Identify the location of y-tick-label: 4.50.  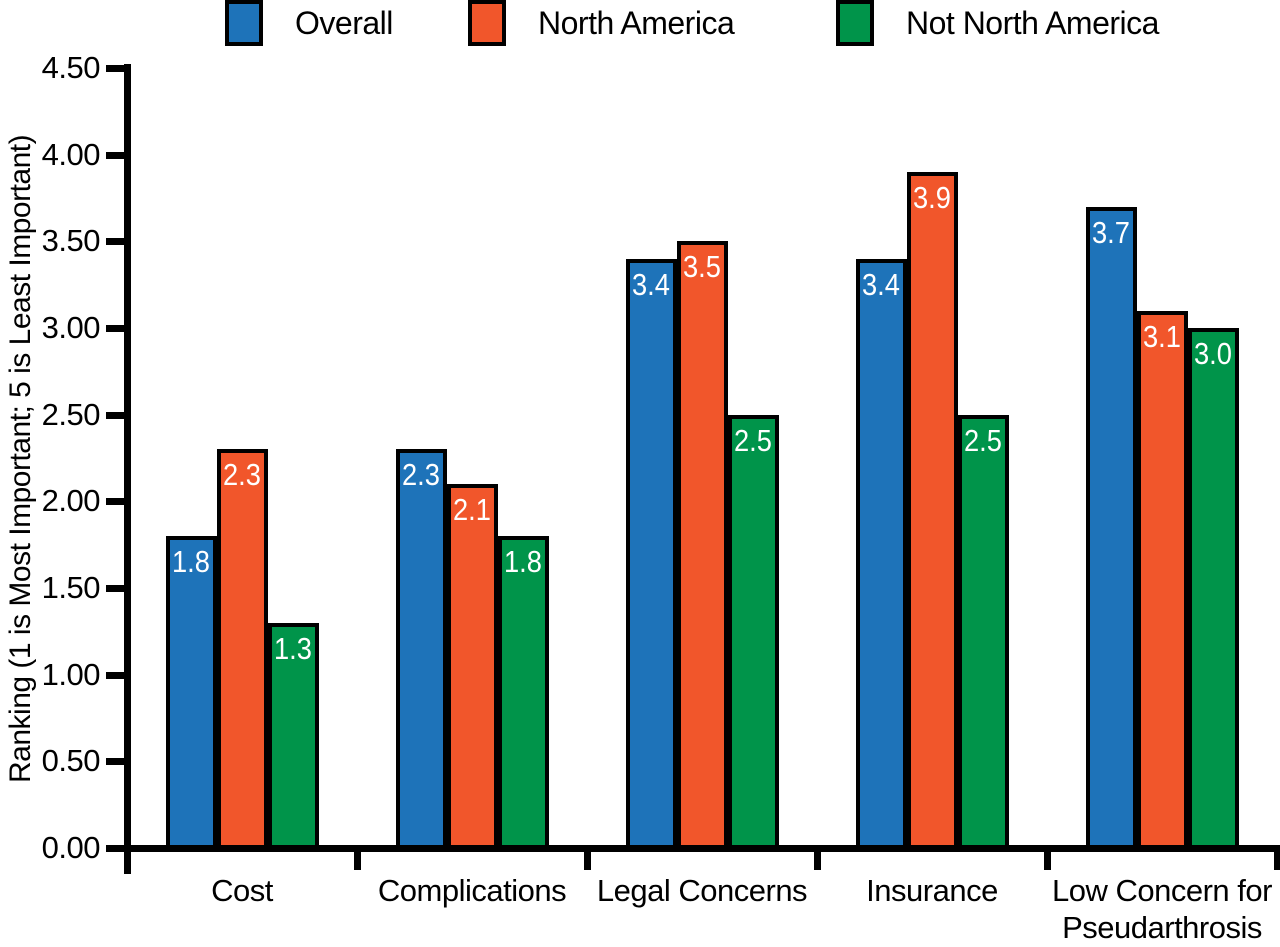
(71, 67).